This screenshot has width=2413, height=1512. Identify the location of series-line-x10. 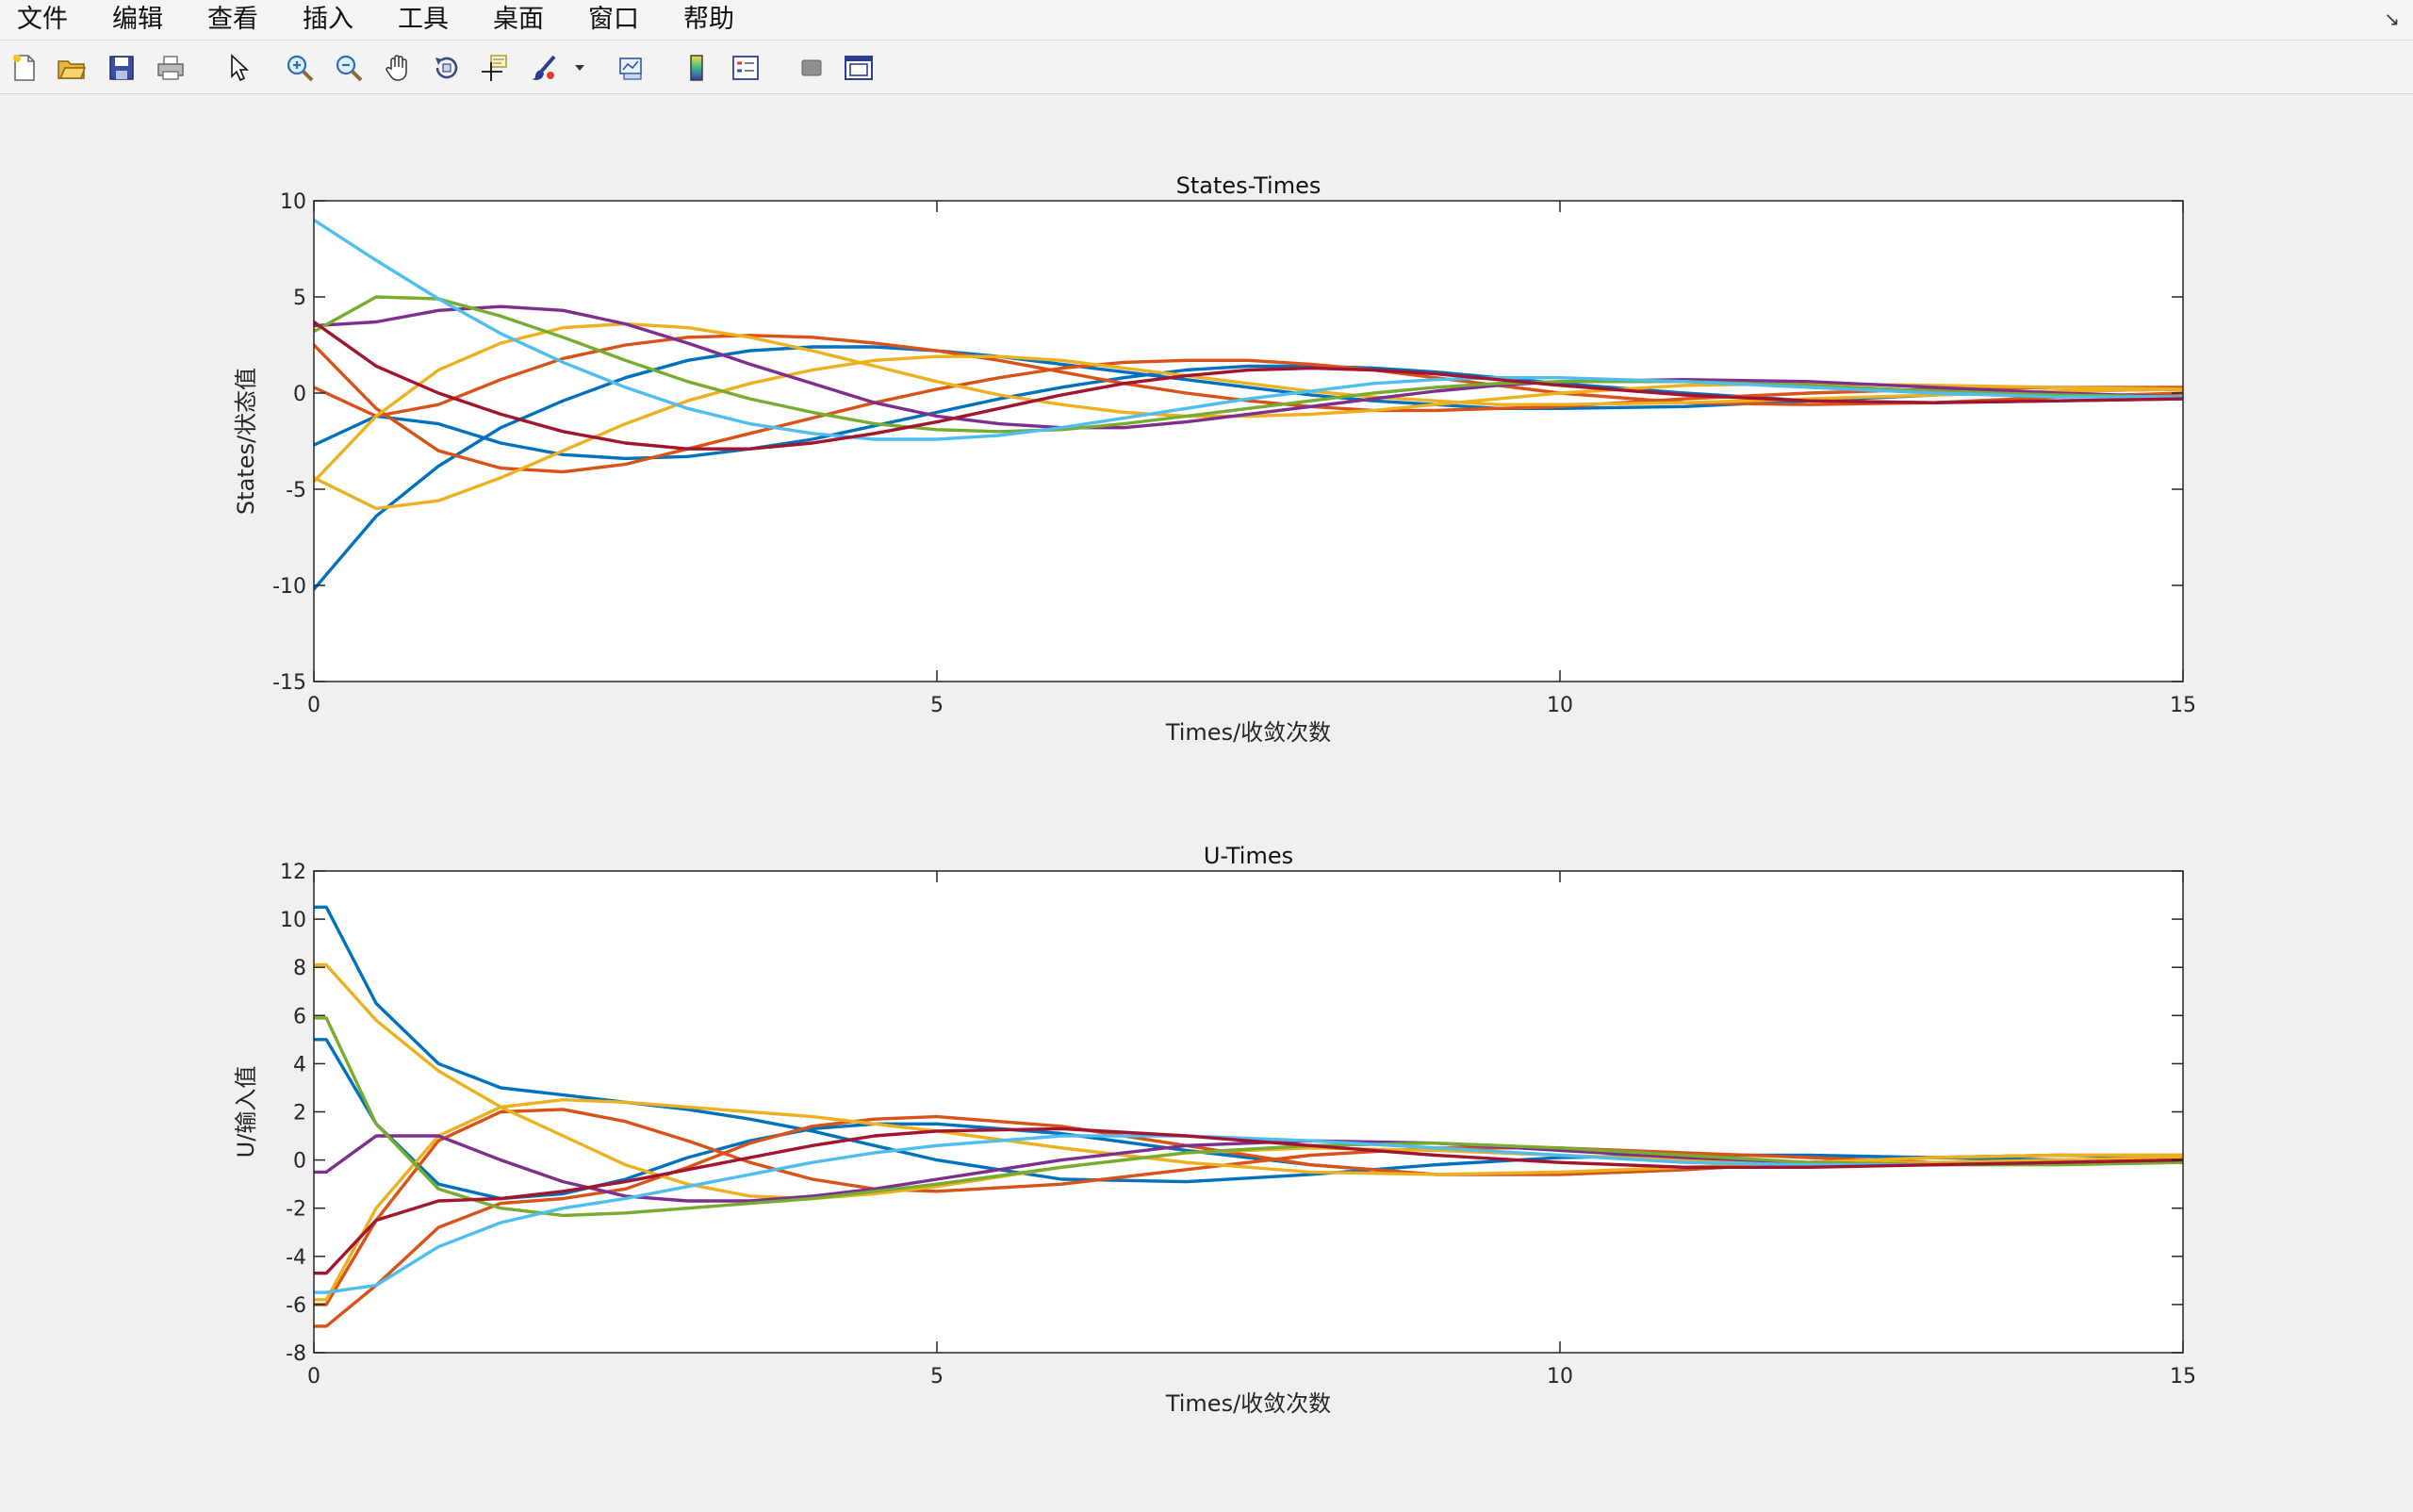
(1249, 385).